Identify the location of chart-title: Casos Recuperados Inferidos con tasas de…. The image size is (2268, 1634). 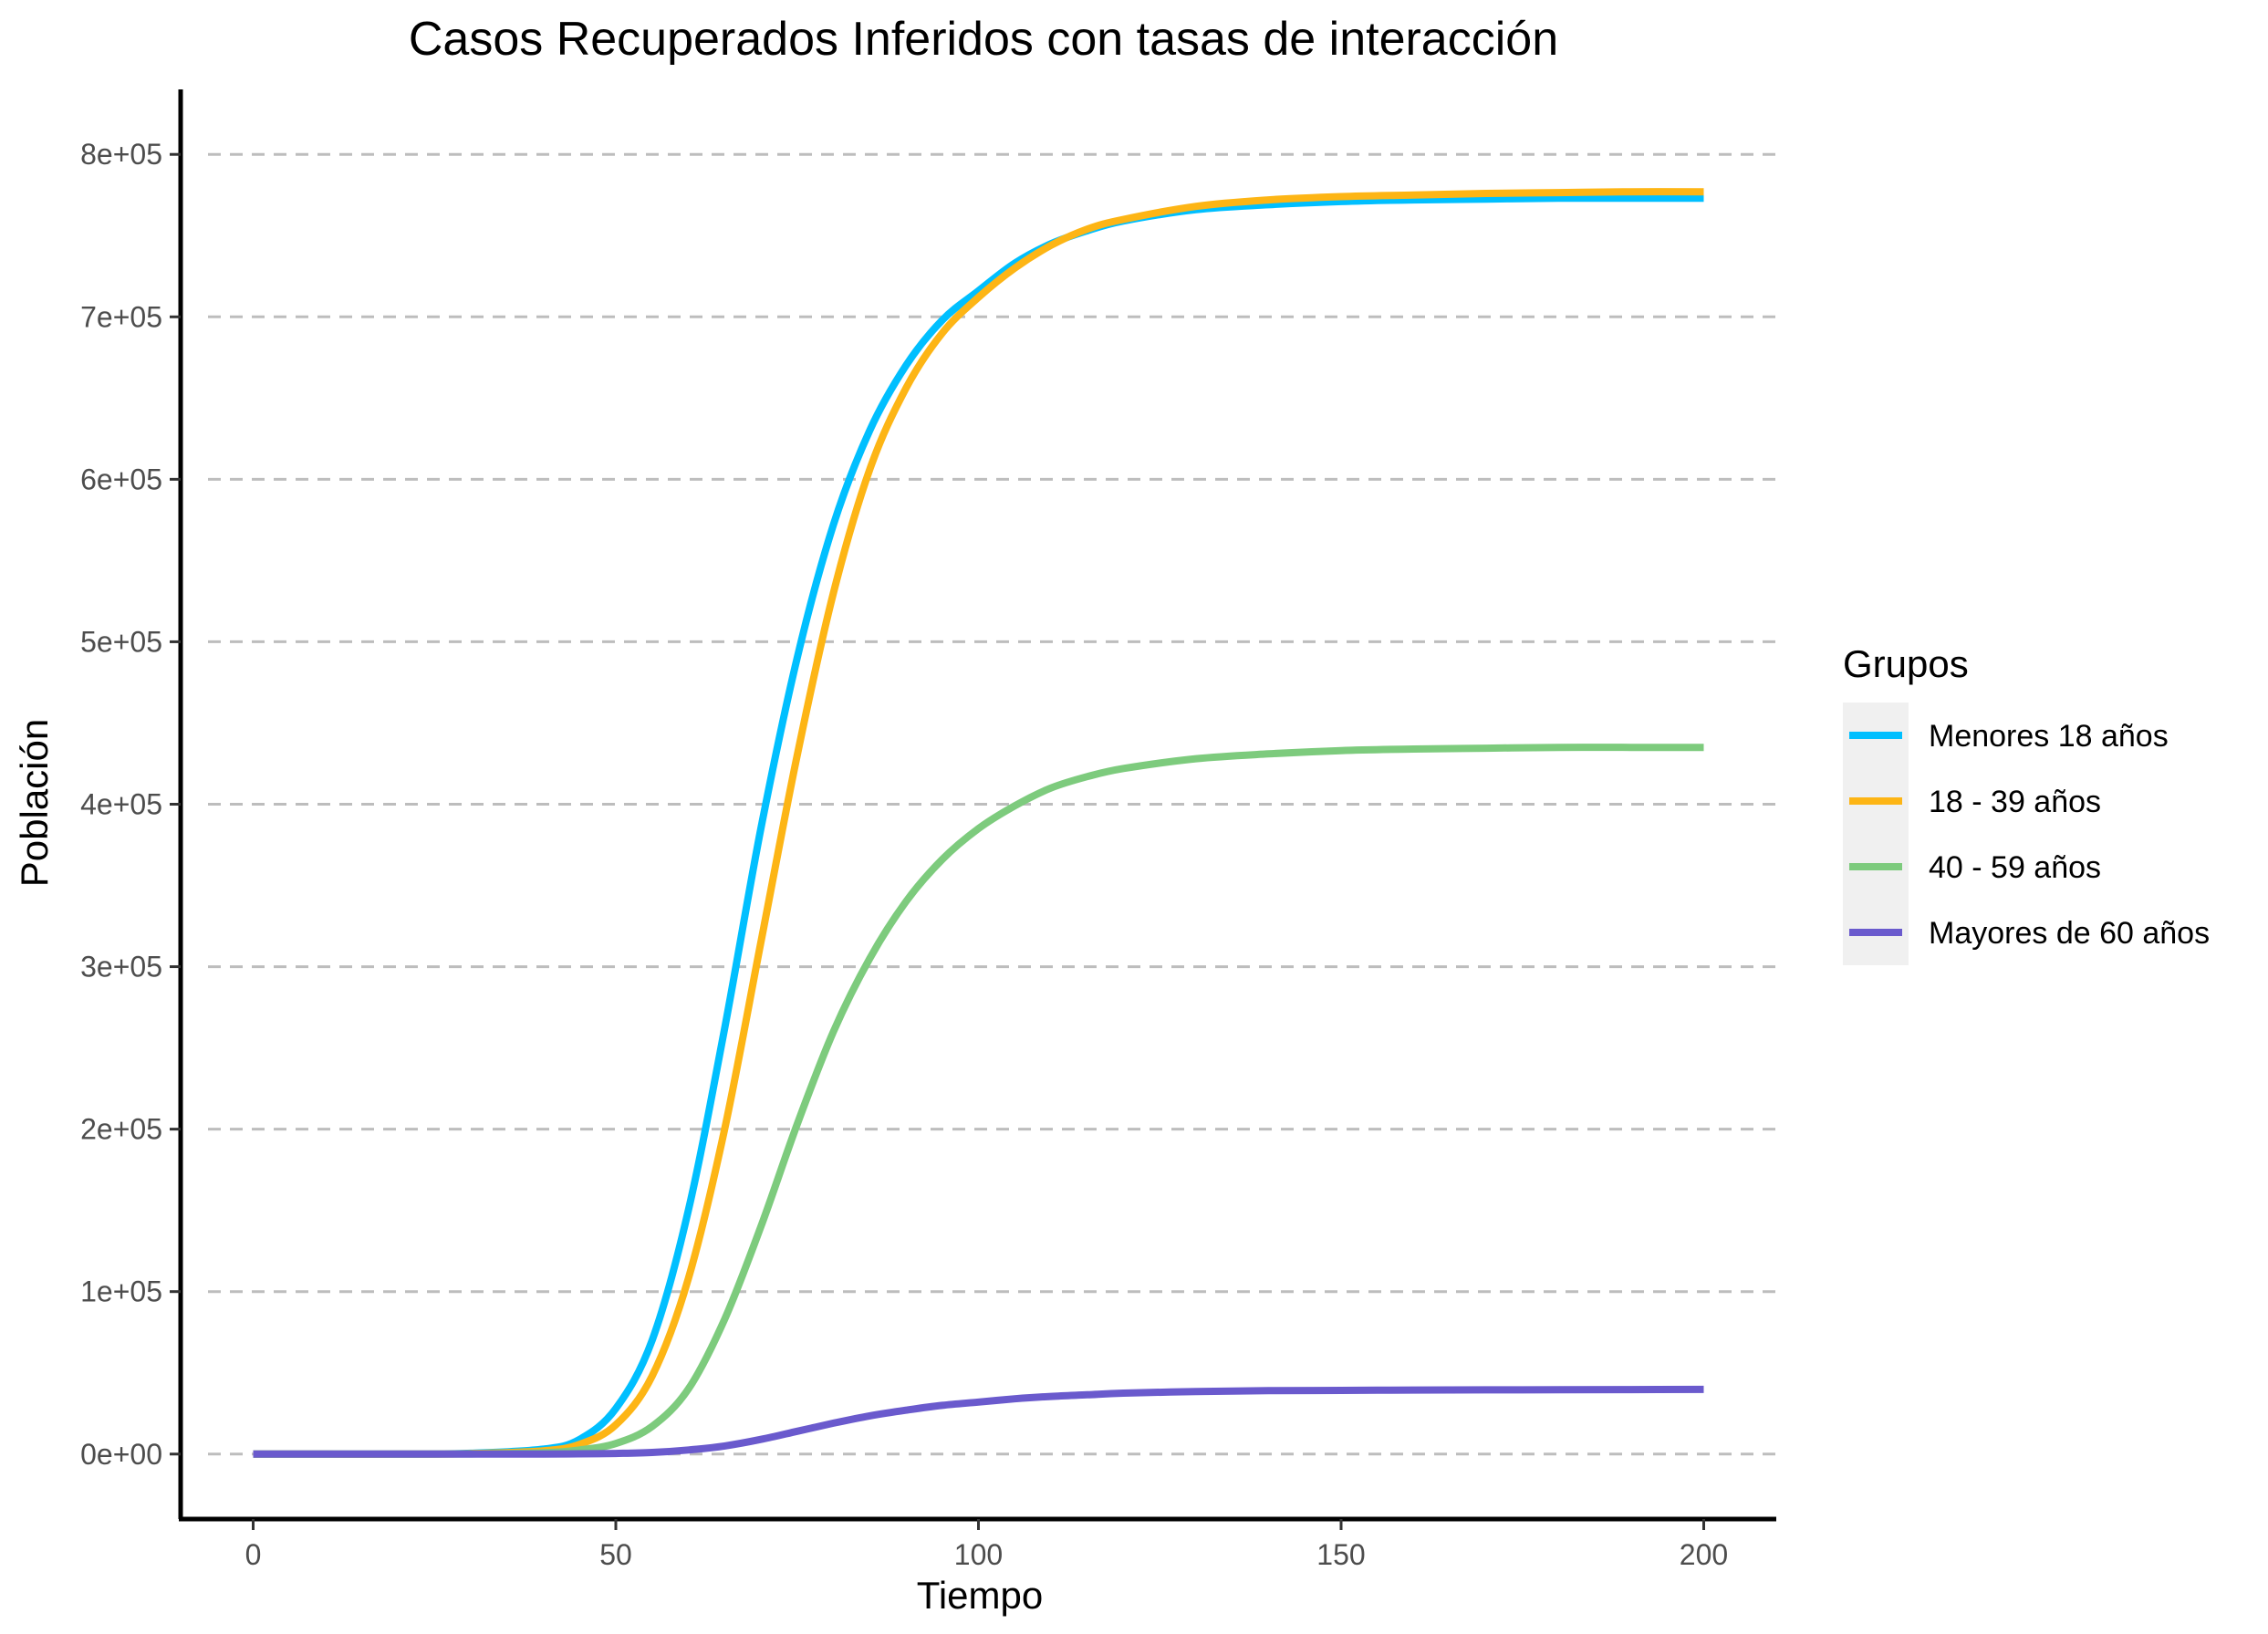
(984, 39).